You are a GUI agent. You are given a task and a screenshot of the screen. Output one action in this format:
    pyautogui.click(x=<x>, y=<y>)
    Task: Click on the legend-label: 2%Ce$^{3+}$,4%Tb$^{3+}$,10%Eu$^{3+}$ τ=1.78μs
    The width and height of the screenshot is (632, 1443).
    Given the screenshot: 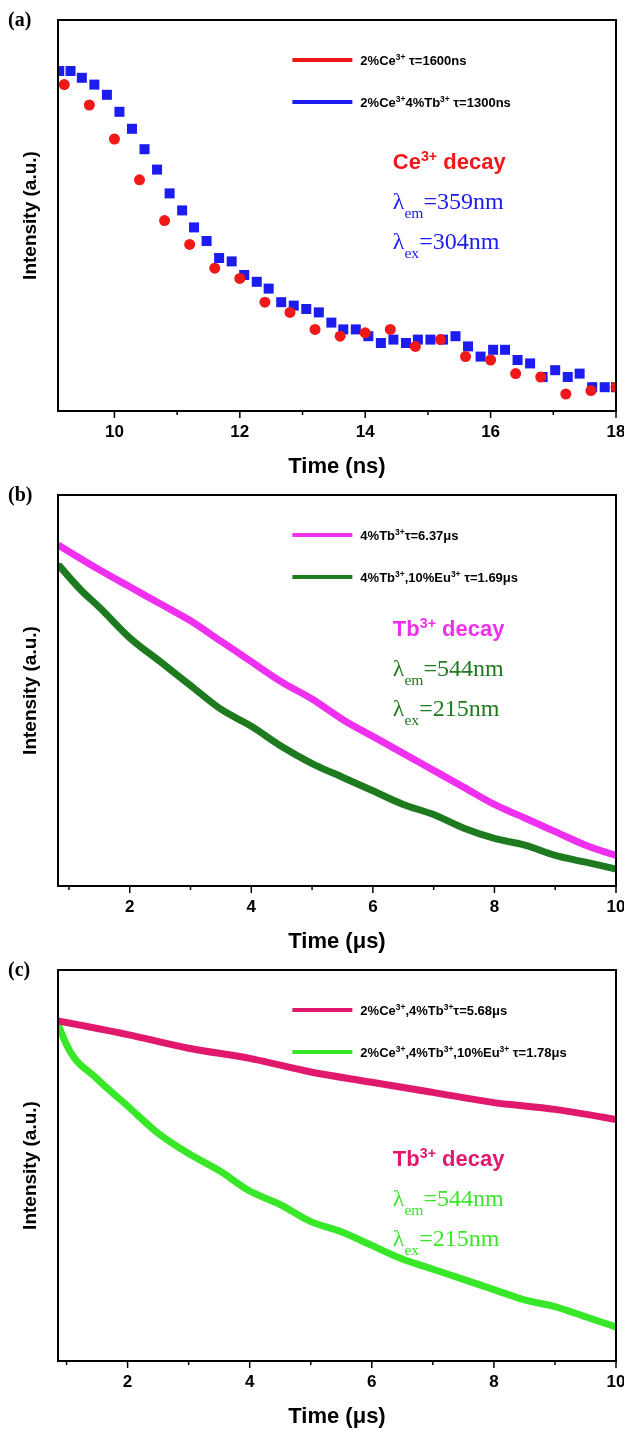 What is the action you would take?
    pyautogui.click(x=463, y=1052)
    